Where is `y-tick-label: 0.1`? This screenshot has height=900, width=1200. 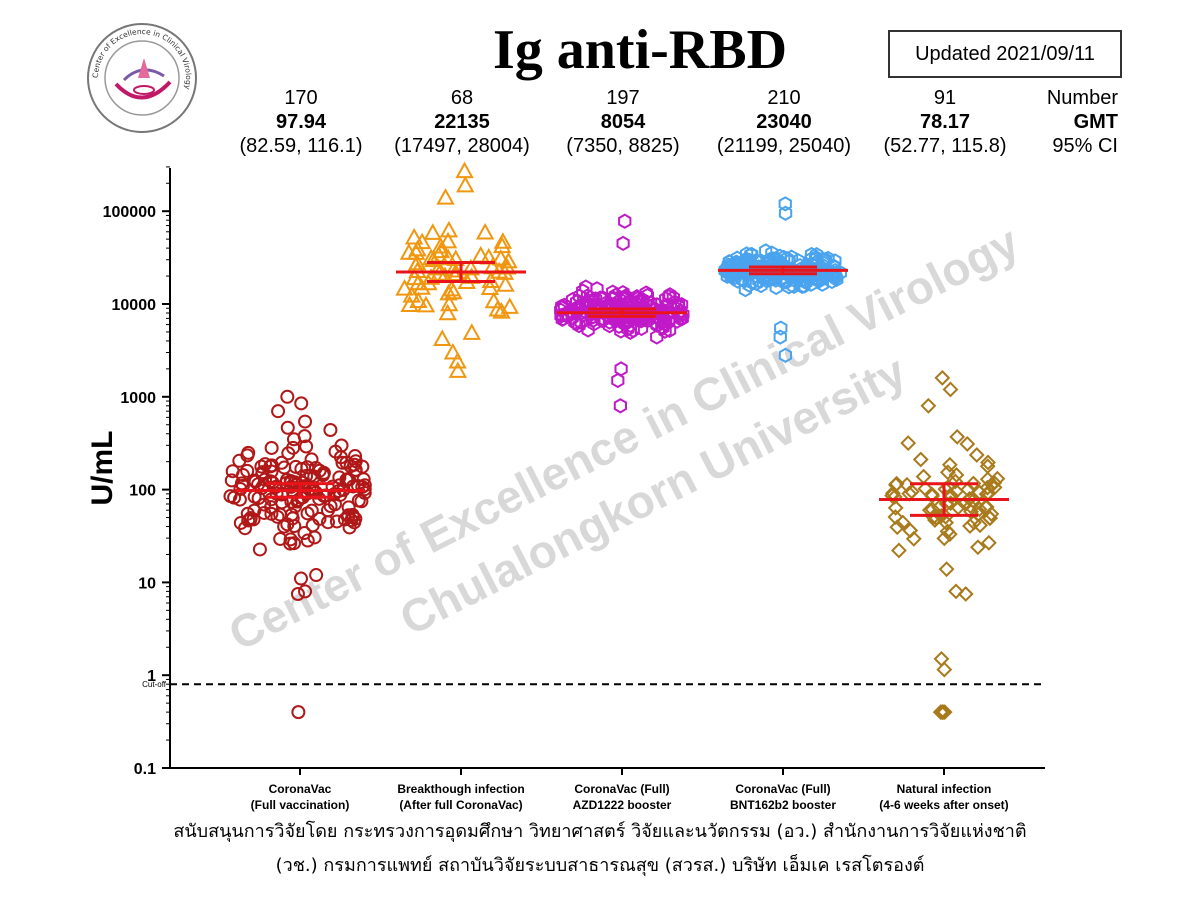
y-tick-label: 0.1 is located at coordinates (145, 769).